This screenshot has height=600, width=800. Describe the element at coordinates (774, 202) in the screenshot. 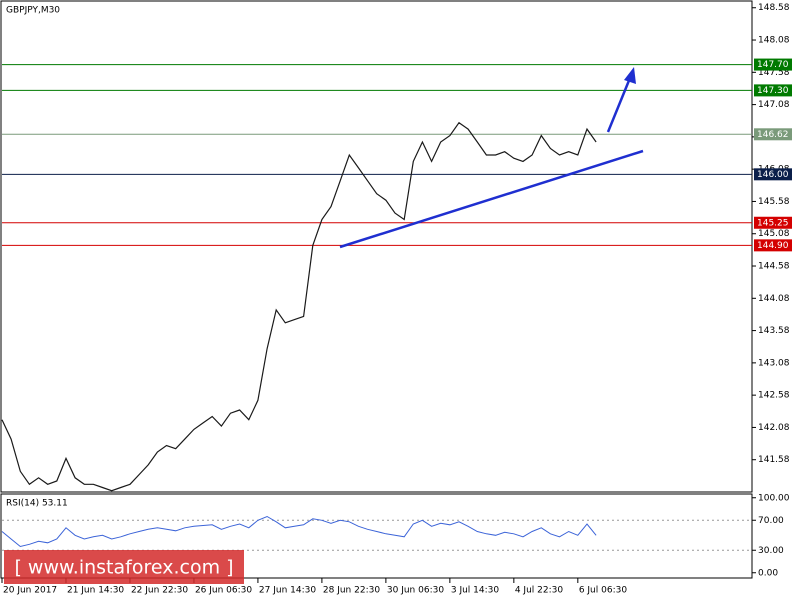

I see `y-tick-label: 145.58` at that location.